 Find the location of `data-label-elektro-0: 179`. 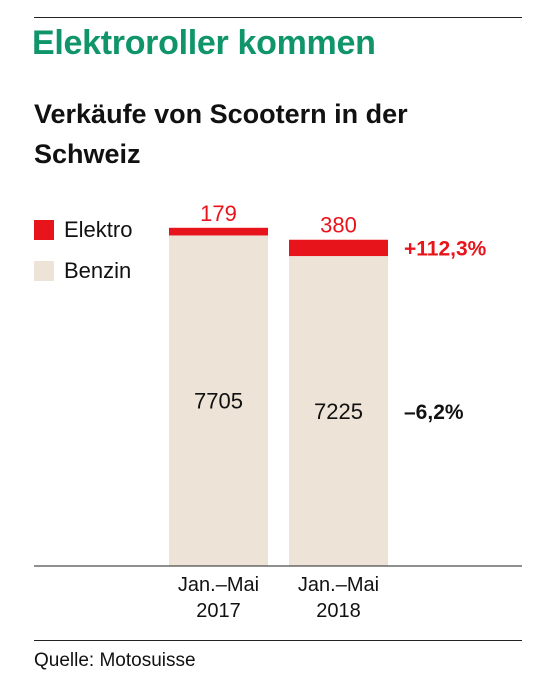

data-label-elektro-0: 179 is located at coordinates (218, 213).